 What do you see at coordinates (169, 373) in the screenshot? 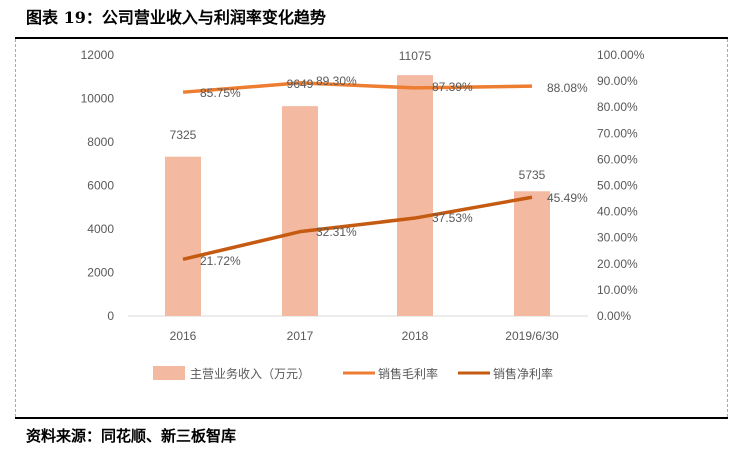
I see `legend-swatch-revenue` at bounding box center [169, 373].